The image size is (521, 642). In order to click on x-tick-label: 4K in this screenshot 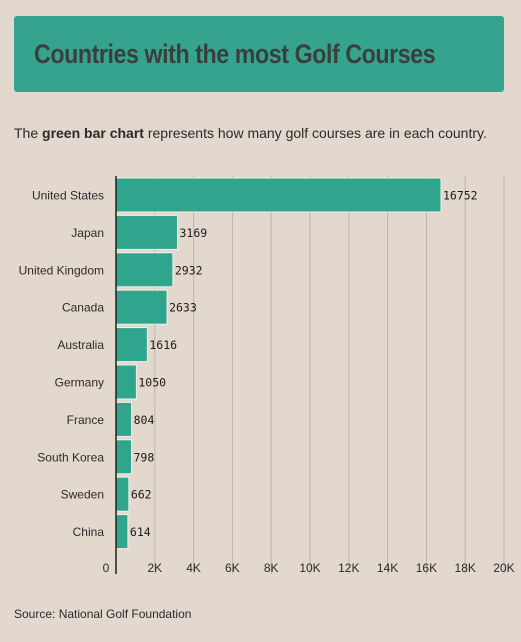, I will do `click(193, 568)`.